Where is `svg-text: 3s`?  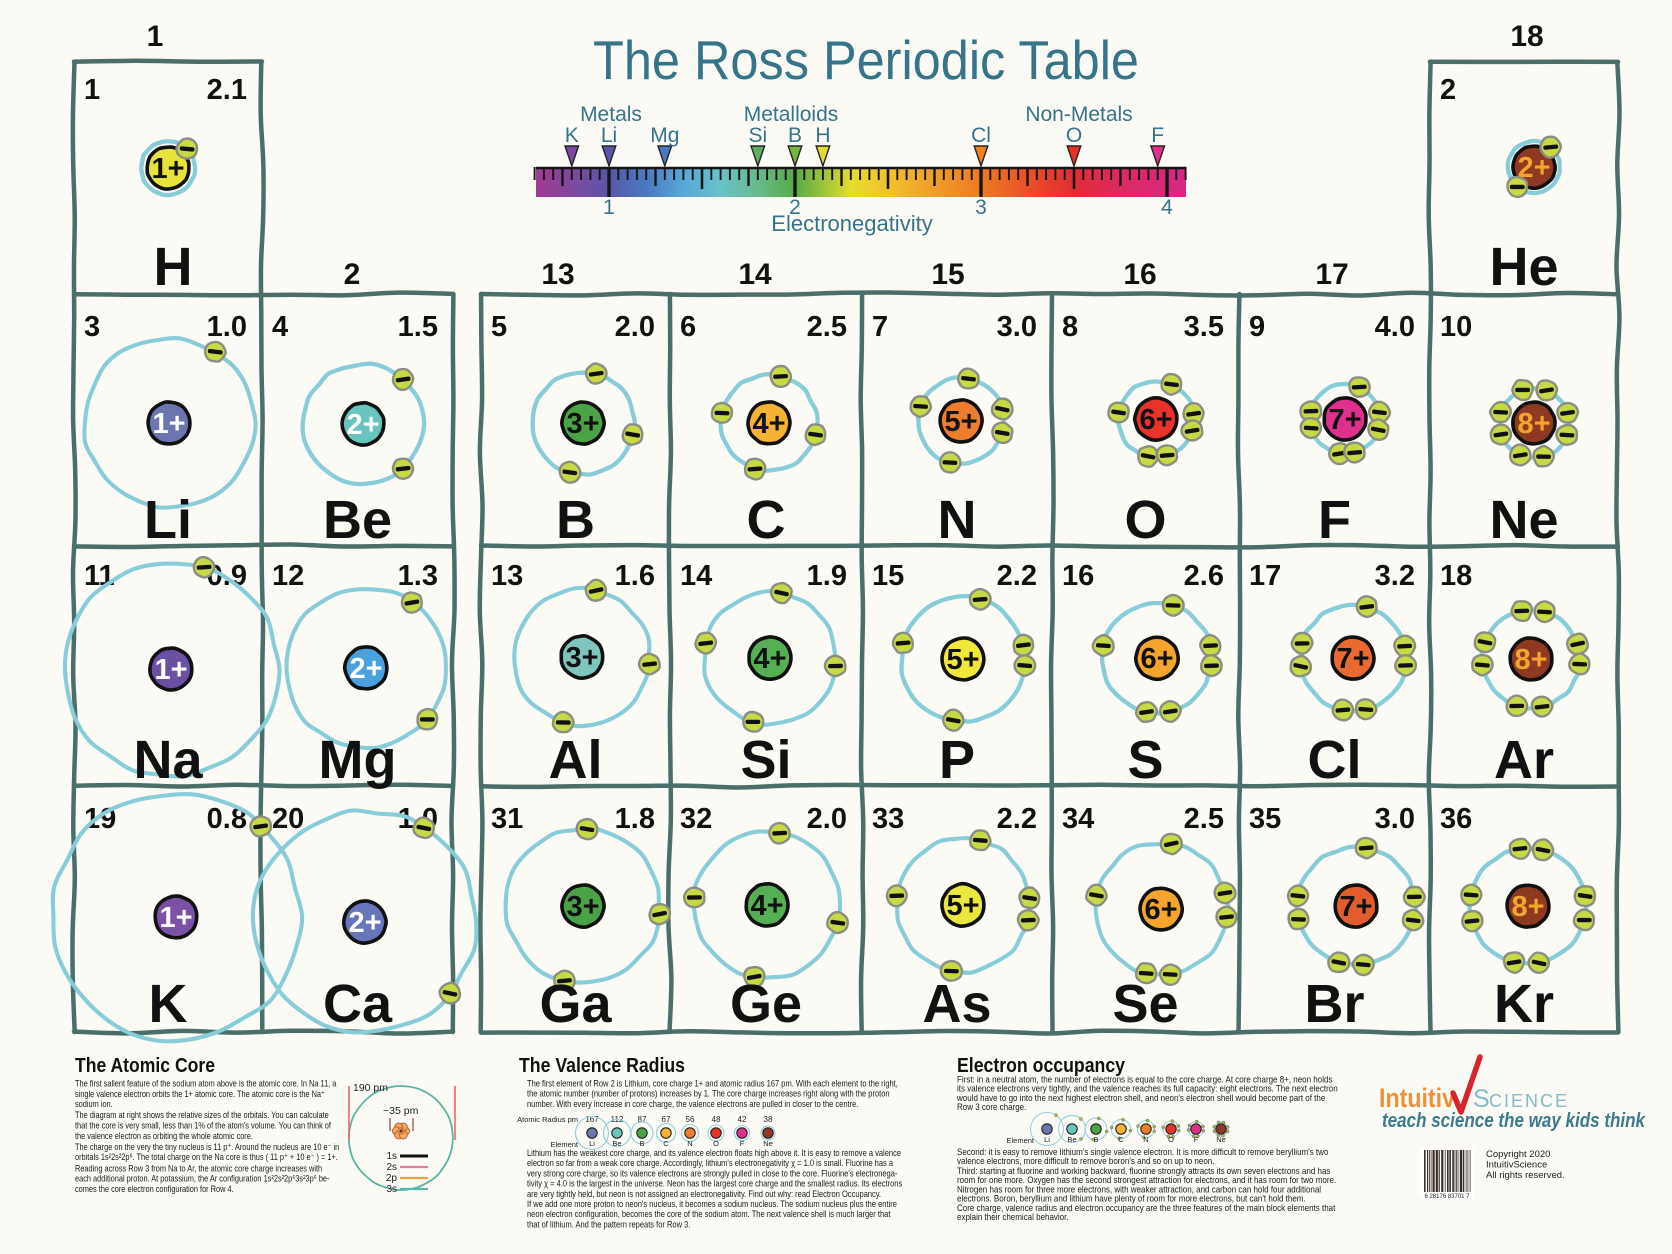
svg-text: 3s is located at coordinates (391, 1189).